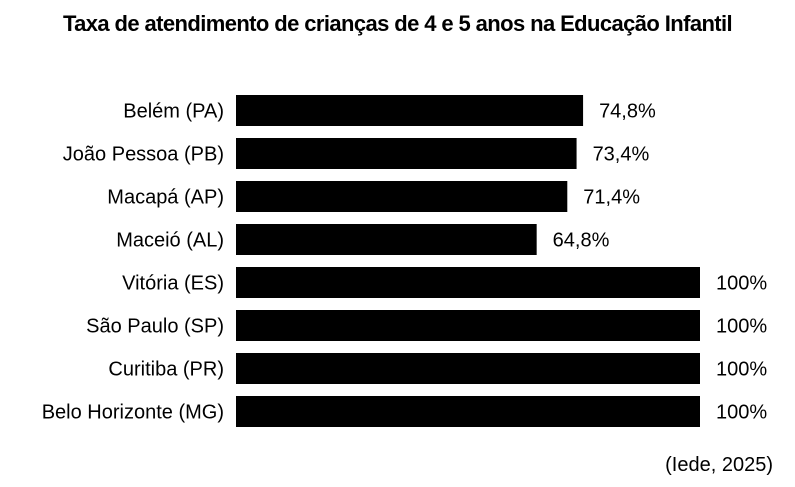 This screenshot has height=487, width=795. I want to click on category-label: São Paulo (SP), so click(155, 327).